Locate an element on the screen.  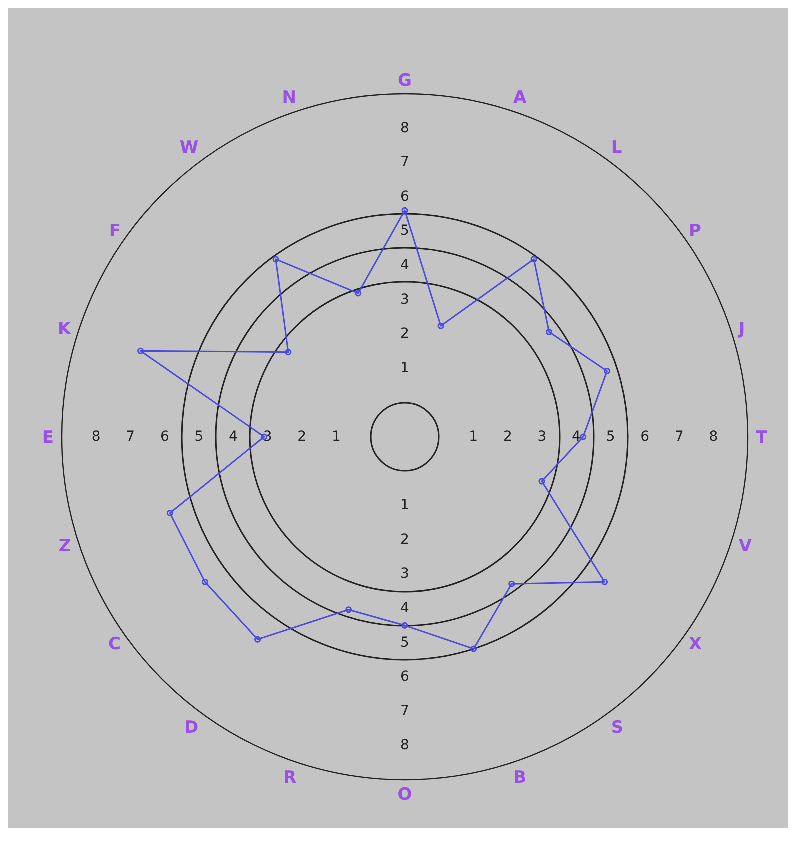
text: 1 is located at coordinates (336, 437).